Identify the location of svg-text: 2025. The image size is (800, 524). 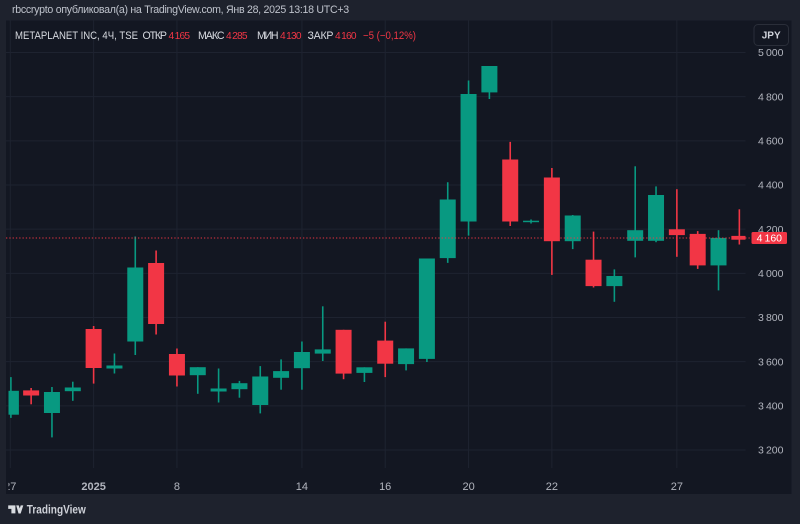
(93, 487).